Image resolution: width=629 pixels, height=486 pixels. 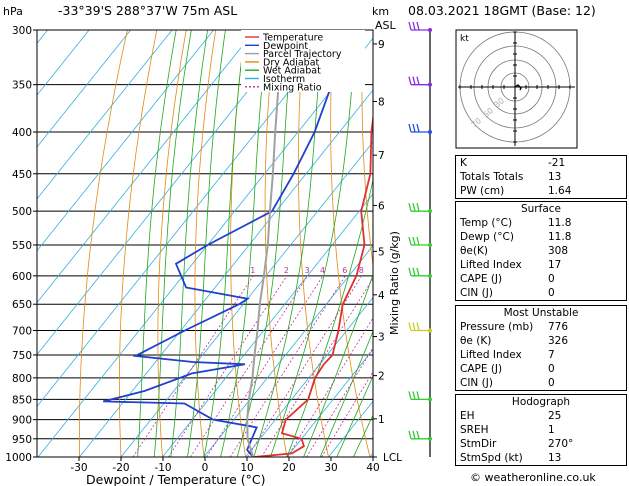 What do you see at coordinates (22, 305) in the screenshot?
I see `pressure-tick-label: 650` at bounding box center [22, 305].